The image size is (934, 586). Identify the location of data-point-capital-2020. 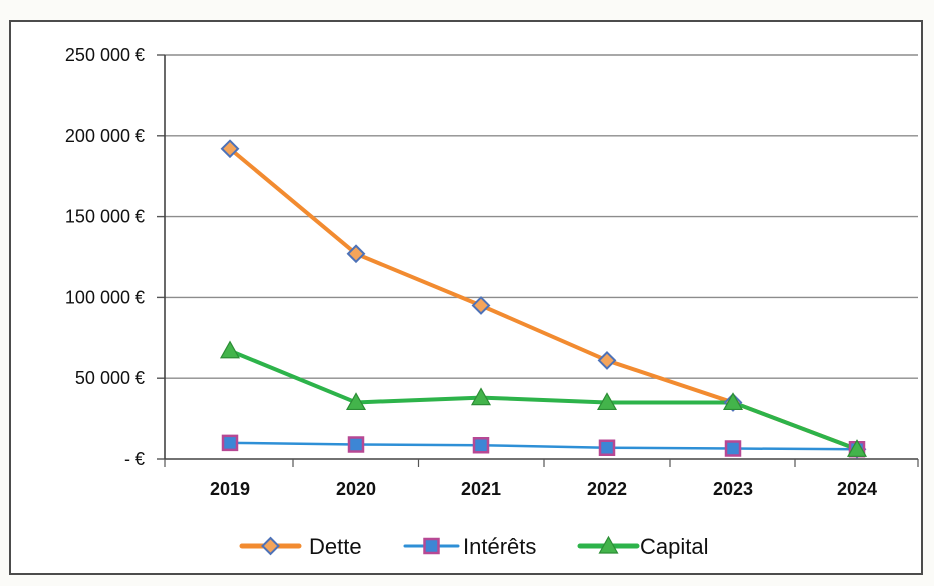
(356, 401).